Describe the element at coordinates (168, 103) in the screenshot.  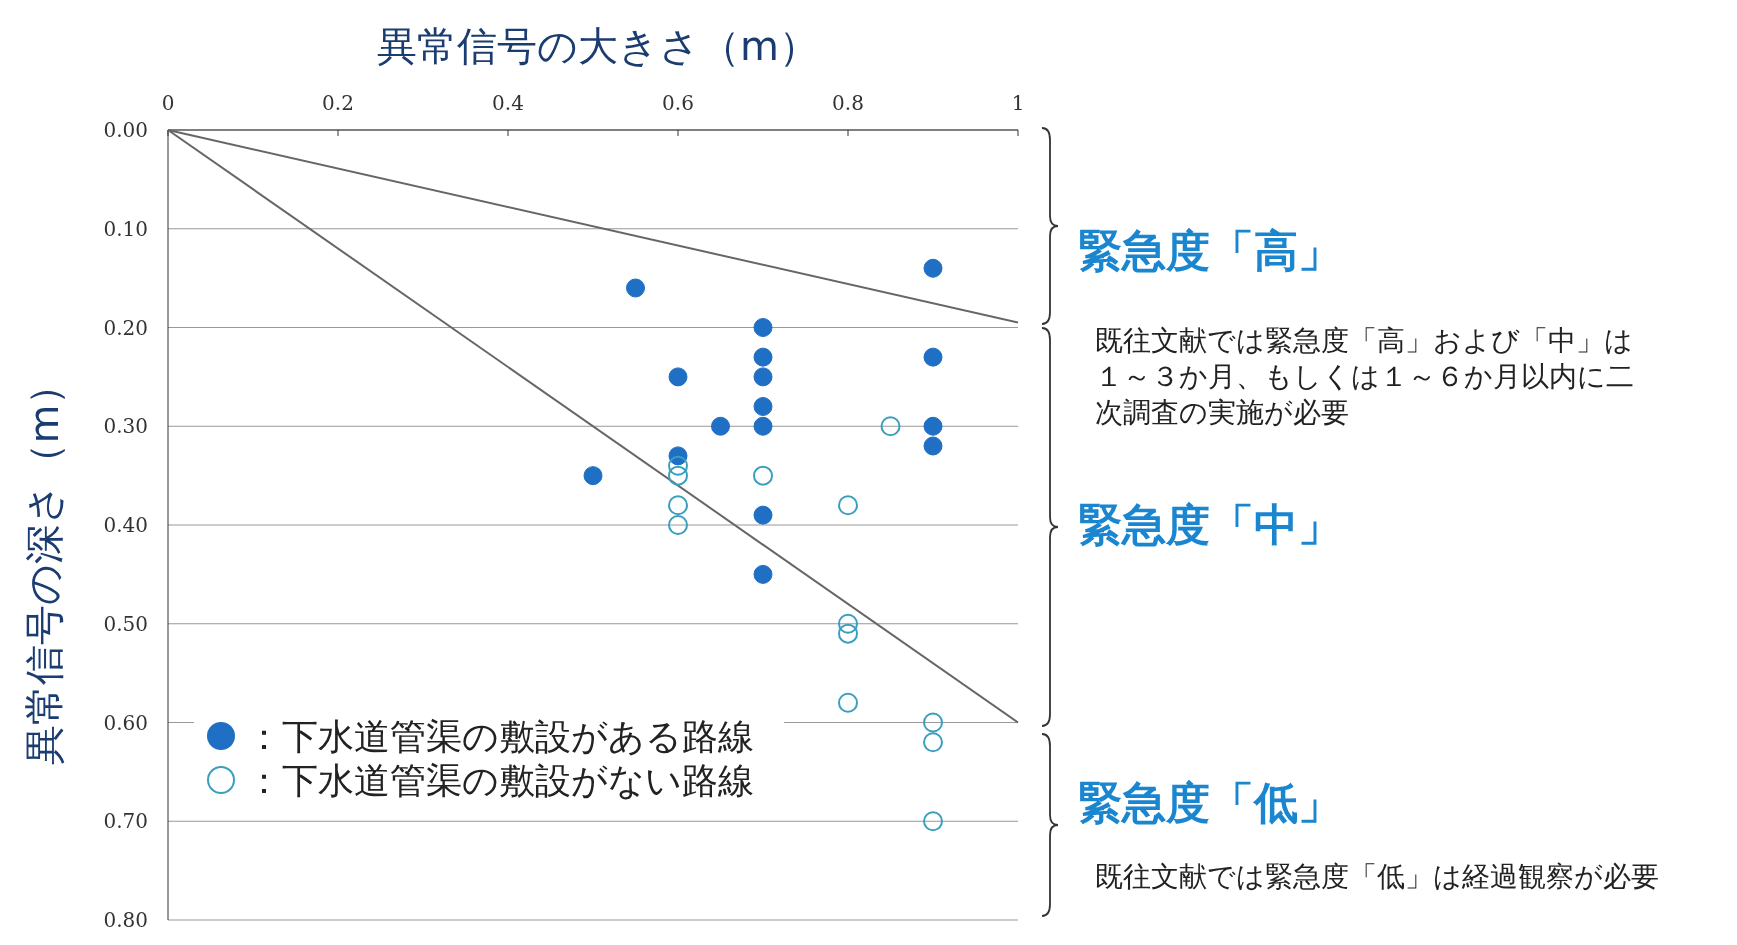
I see `x-tick-label: 0` at that location.